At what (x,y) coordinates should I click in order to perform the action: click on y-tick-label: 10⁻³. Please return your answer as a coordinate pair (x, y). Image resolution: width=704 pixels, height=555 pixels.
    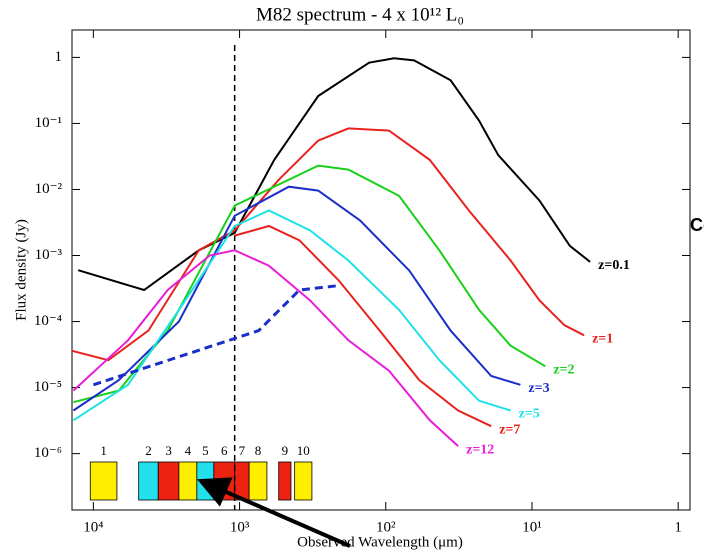
    Looking at the image, I should click on (49, 255).